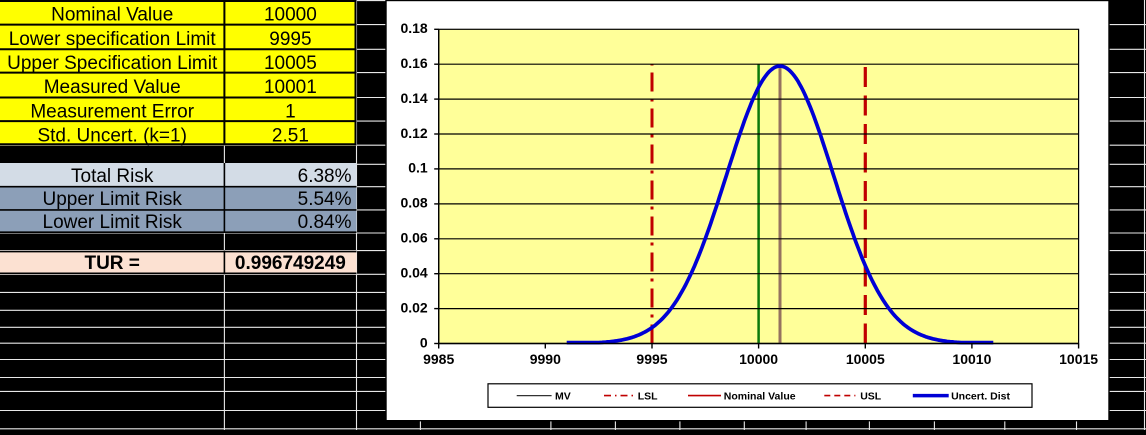 This screenshot has width=1146, height=435. I want to click on svg-text: 1, so click(290, 112).